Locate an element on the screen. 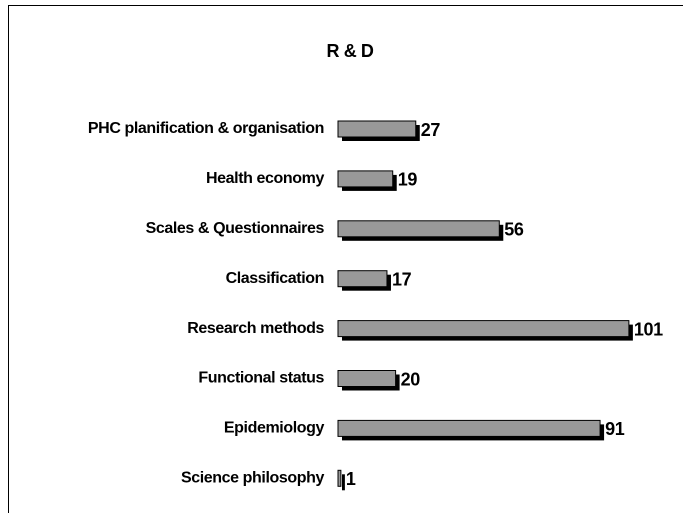  y-tick-label: Epidemiology is located at coordinates (274, 428).